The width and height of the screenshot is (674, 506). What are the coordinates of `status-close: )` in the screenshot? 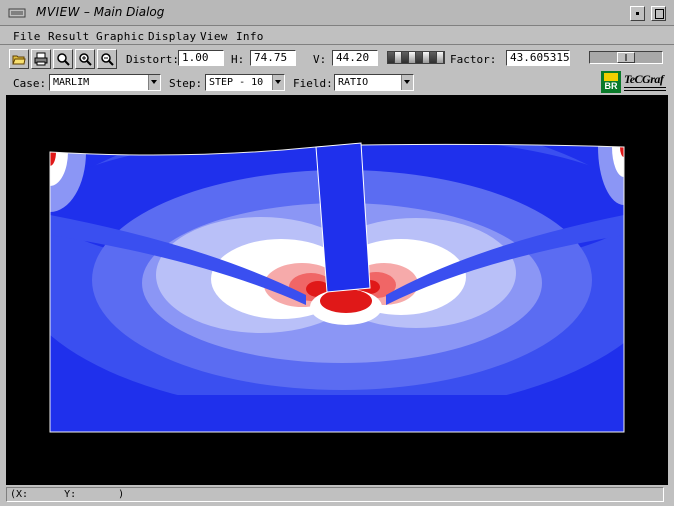 It's located at (121, 494).